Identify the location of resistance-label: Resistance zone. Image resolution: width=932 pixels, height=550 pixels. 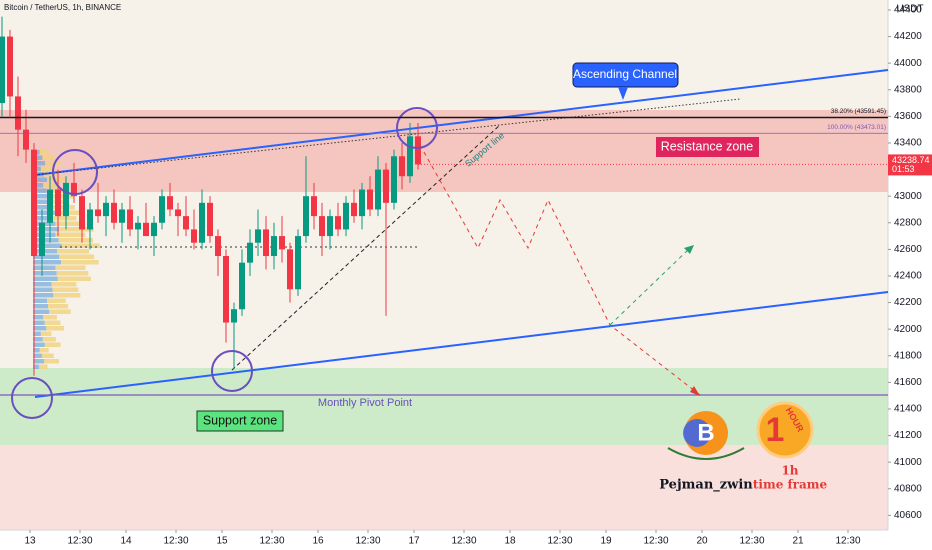
(707, 146).